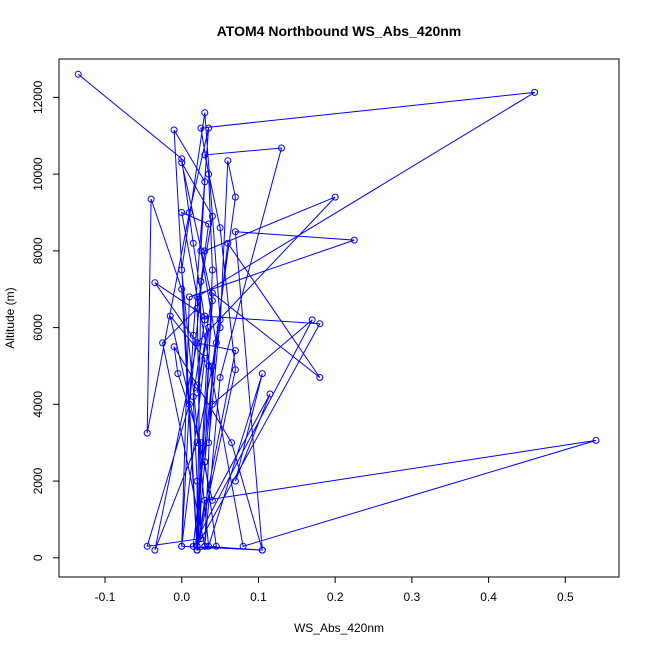 The image size is (650, 650). I want to click on x-tick-label: 0.2, so click(335, 597).